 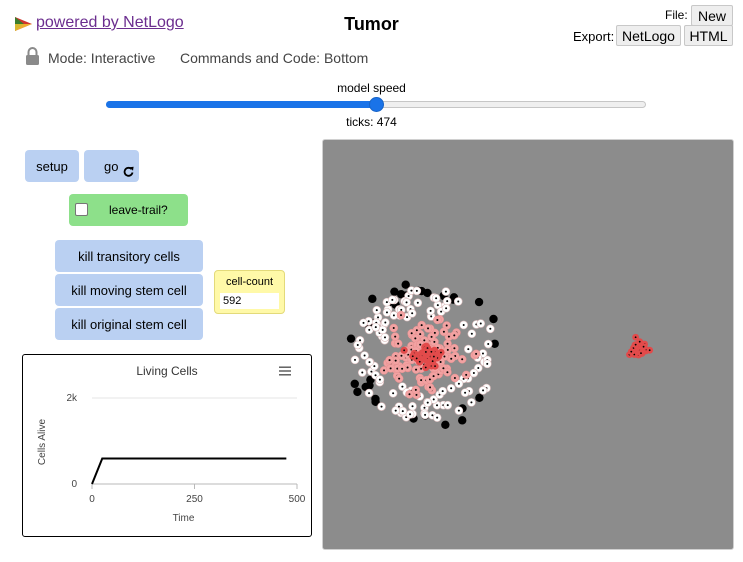 I want to click on commands-position-toggle: Commands and Code: Bottom, so click(x=274, y=58).